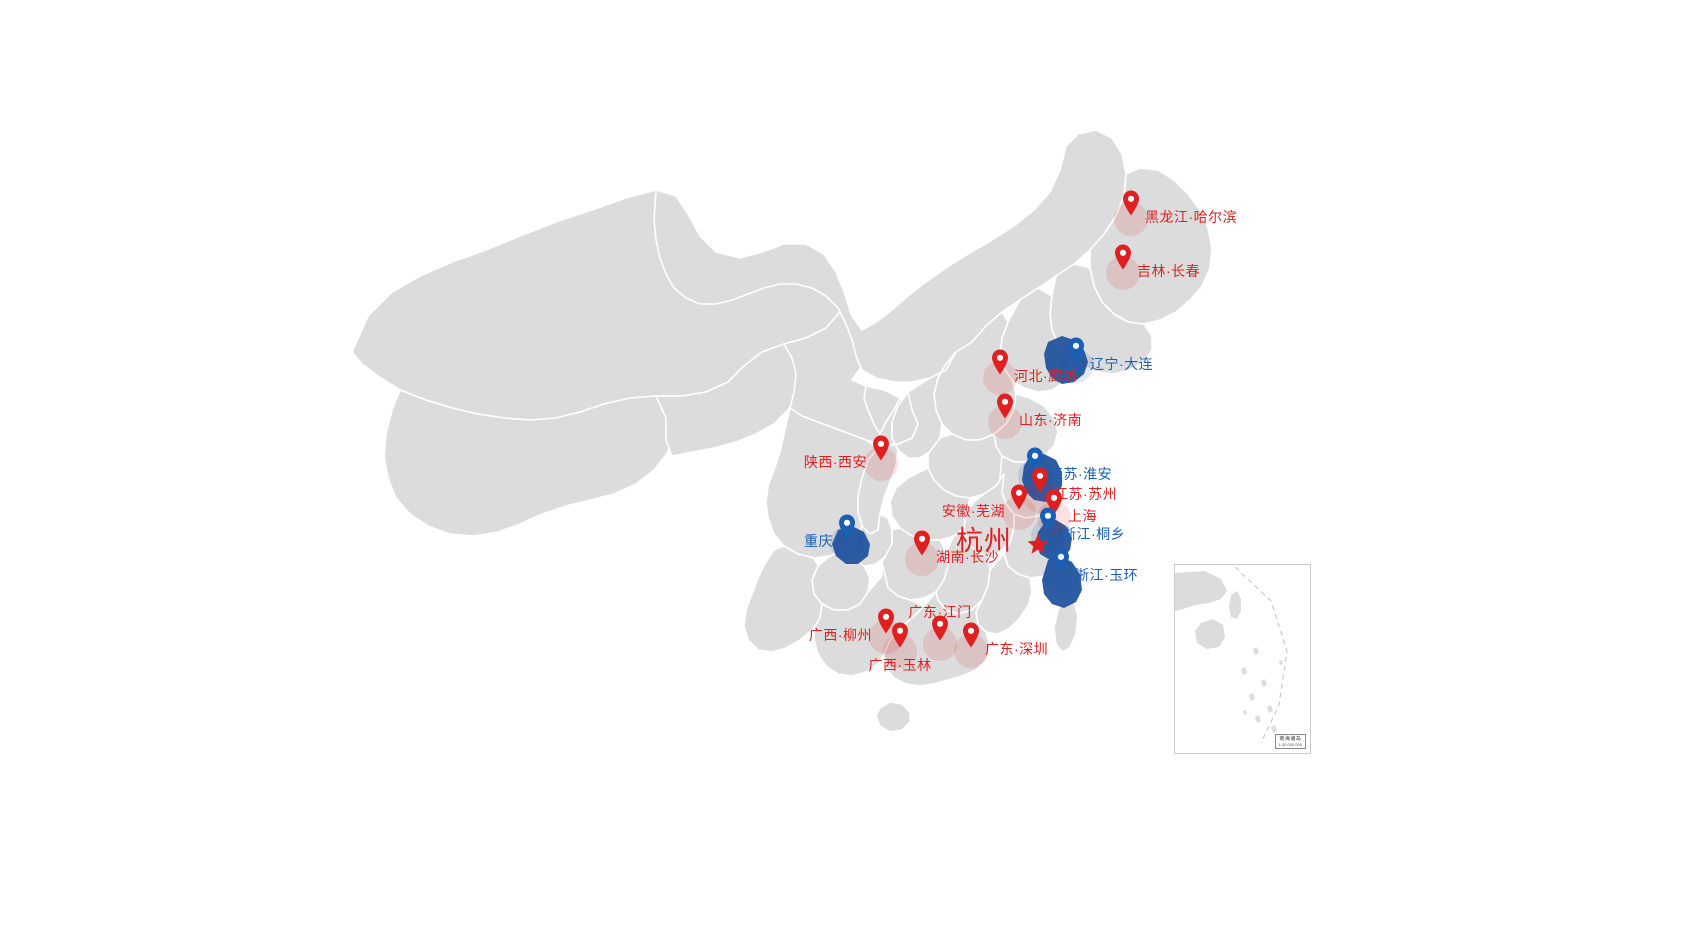 The height and width of the screenshot is (933, 1700). What do you see at coordinates (869, 619) in the screenshot?
I see `province-guangxi` at bounding box center [869, 619].